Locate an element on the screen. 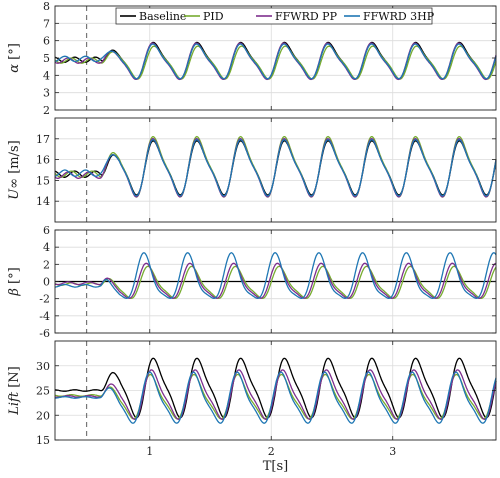 The height and width of the screenshot is (478, 500). y-tick-label: 17 is located at coordinates (43, 139).